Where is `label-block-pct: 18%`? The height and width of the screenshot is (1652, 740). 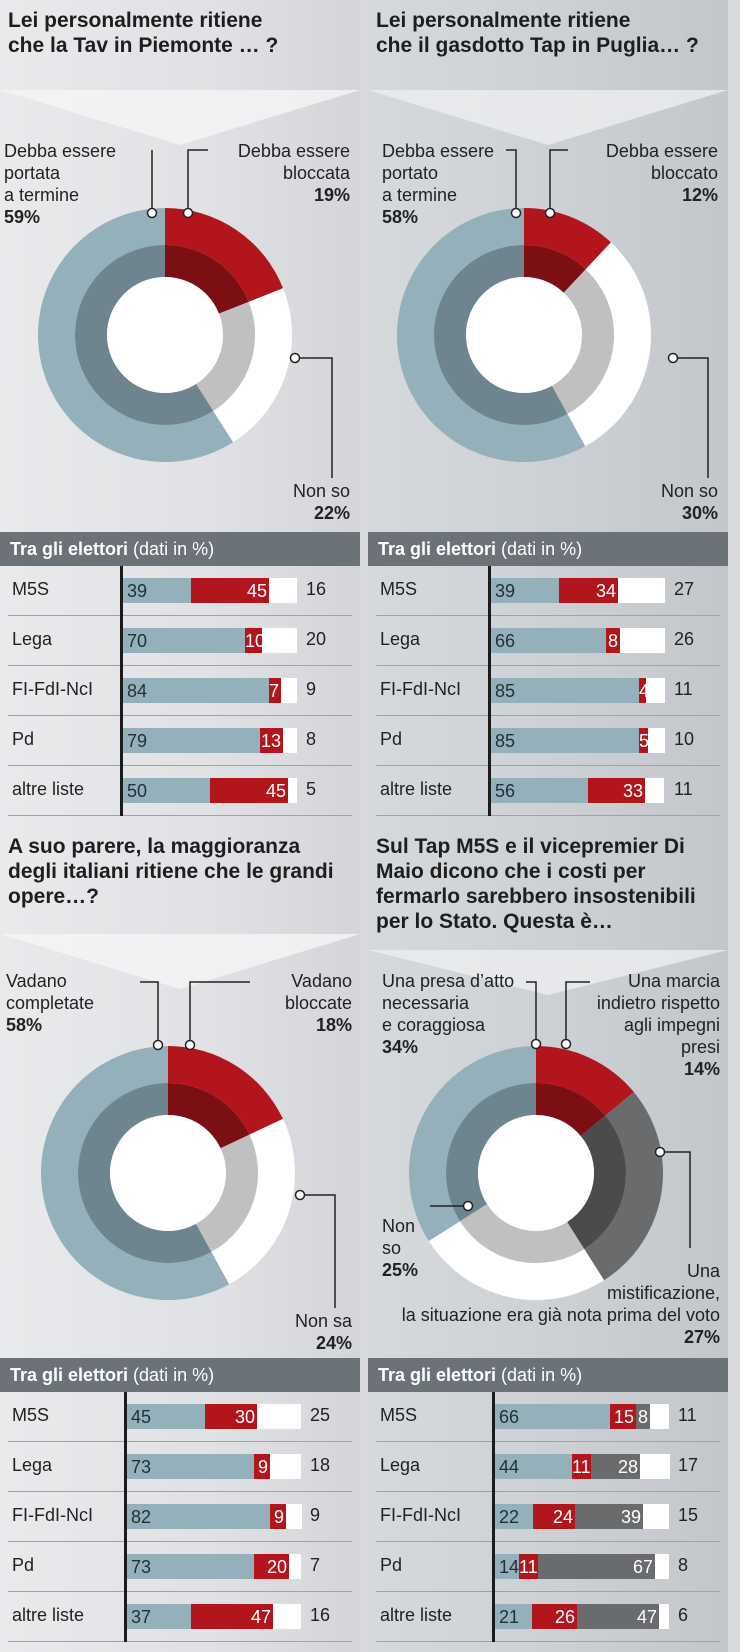 label-block-pct: 18% is located at coordinates (333, 1025).